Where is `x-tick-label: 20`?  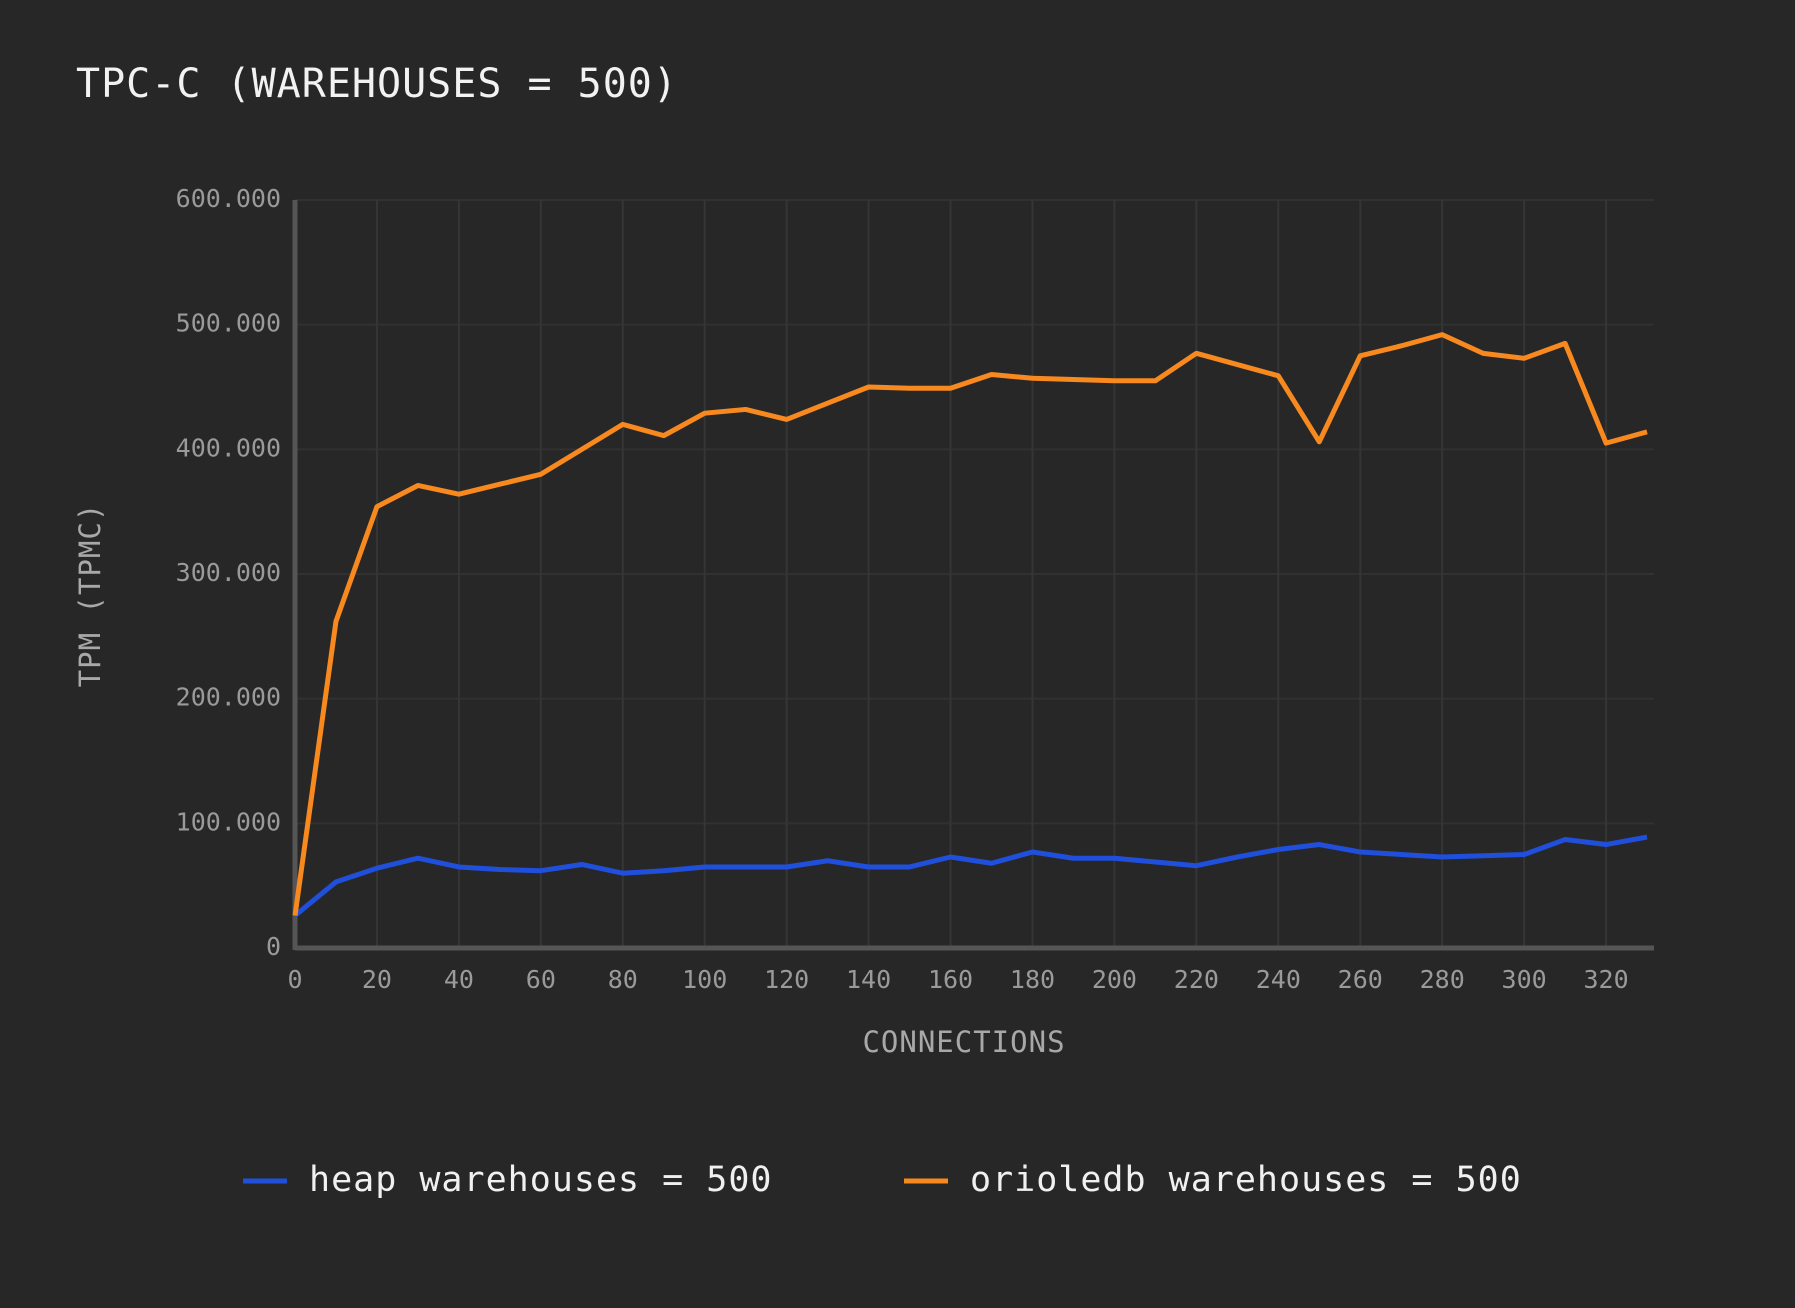 x-tick-label: 20 is located at coordinates (377, 979).